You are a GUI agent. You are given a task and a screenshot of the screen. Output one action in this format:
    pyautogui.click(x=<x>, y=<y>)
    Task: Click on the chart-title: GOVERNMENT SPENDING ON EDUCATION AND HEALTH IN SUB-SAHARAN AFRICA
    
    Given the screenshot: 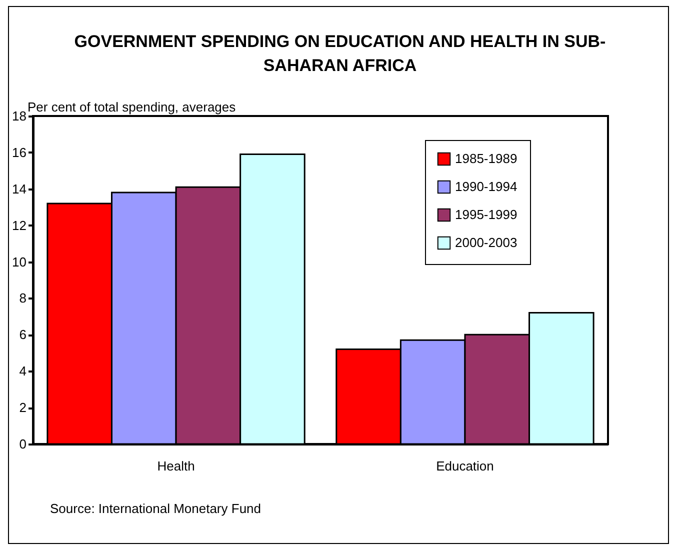 What is the action you would take?
    pyautogui.click(x=340, y=54)
    